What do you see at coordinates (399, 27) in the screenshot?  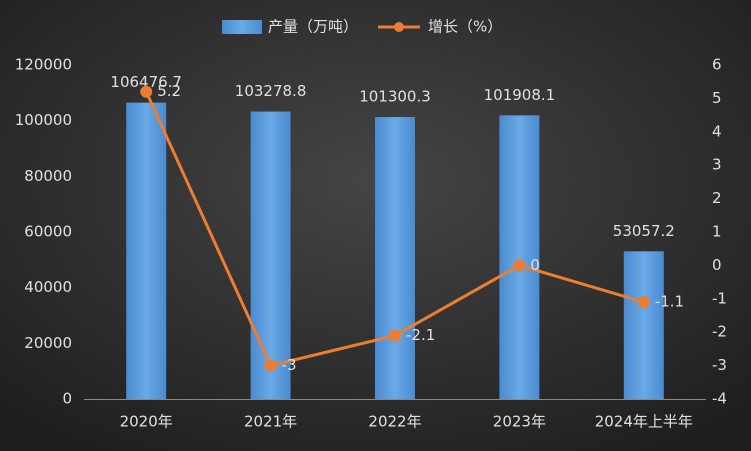 I see `legend-marker` at bounding box center [399, 27].